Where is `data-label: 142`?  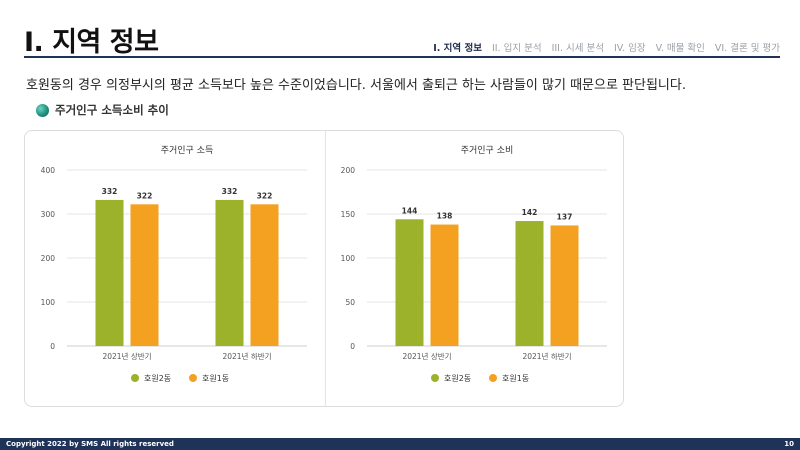 data-label: 142 is located at coordinates (530, 212).